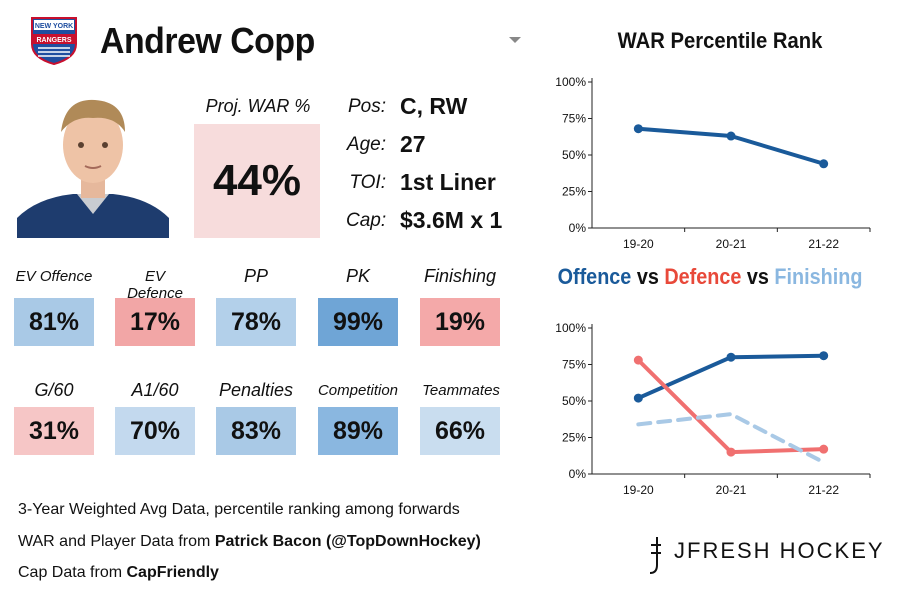  I want to click on title-vs-1: vs, so click(648, 276).